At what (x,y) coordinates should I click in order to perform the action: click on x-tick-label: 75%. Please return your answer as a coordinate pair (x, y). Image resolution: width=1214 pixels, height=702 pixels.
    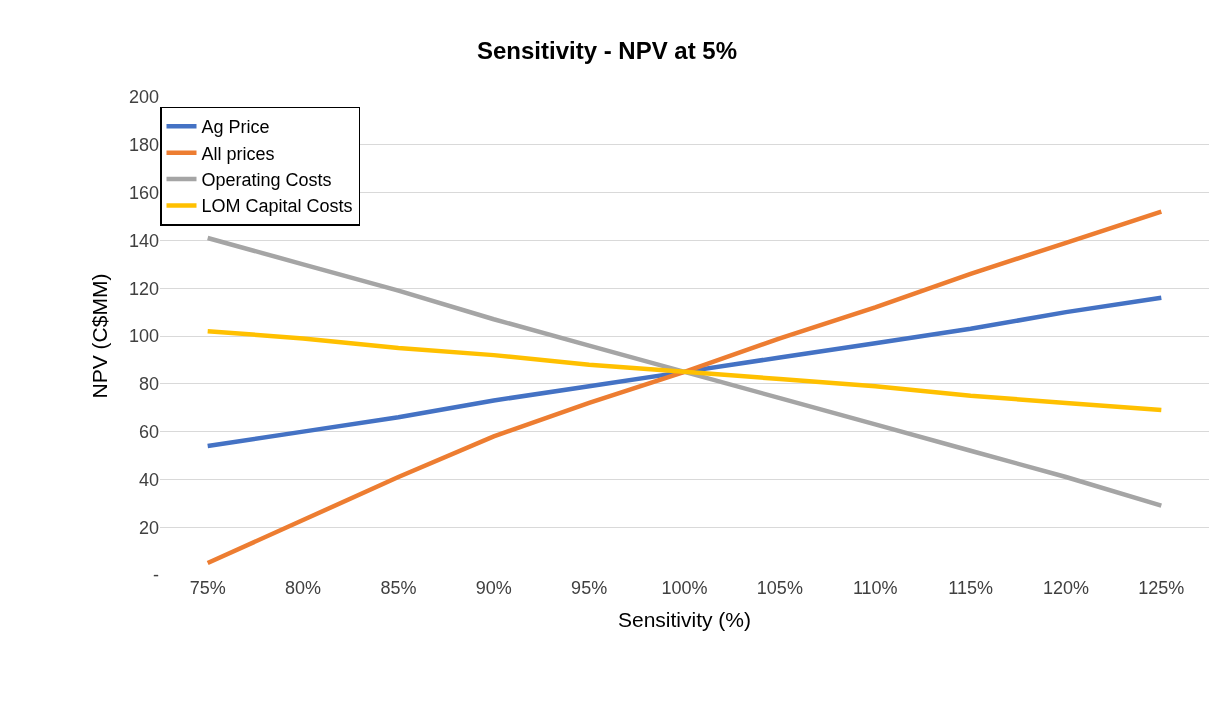
    Looking at the image, I should click on (207, 588).